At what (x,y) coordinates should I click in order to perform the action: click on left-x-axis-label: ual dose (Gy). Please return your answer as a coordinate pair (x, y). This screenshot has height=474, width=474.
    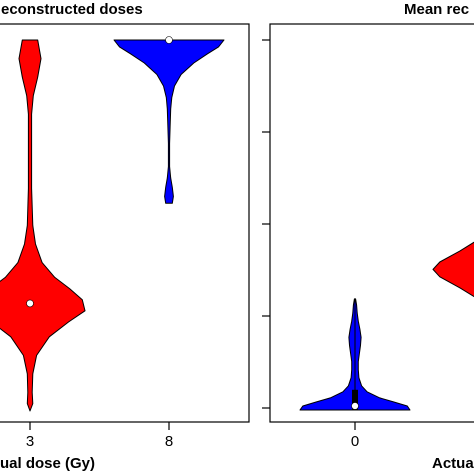
    Looking at the image, I should click on (47, 463).